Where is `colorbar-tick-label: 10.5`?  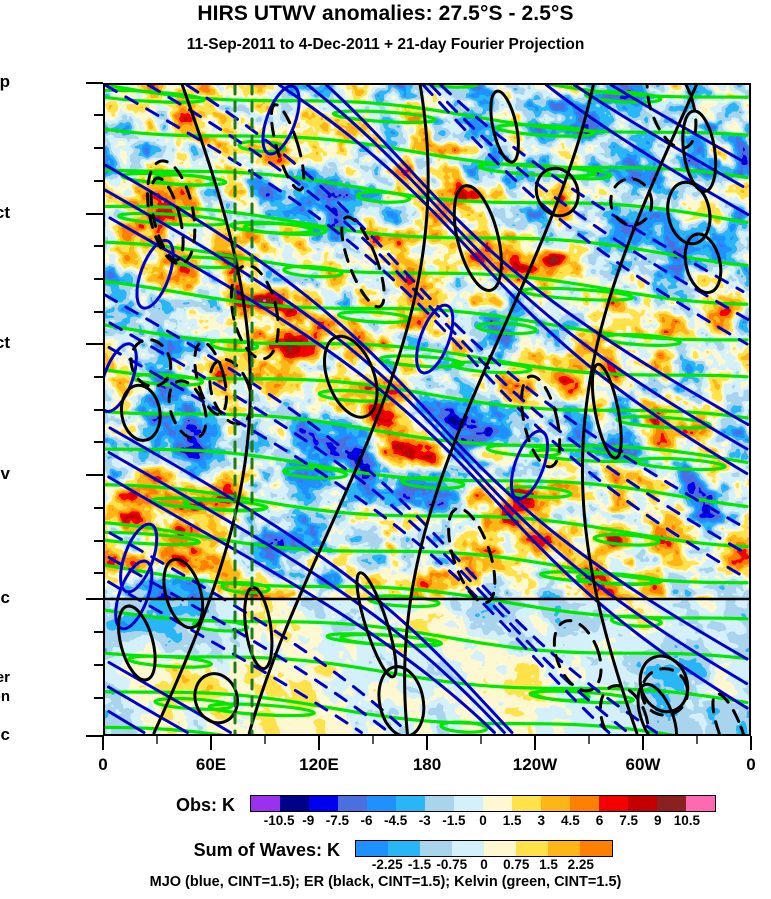 colorbar-tick-label: 10.5 is located at coordinates (687, 820).